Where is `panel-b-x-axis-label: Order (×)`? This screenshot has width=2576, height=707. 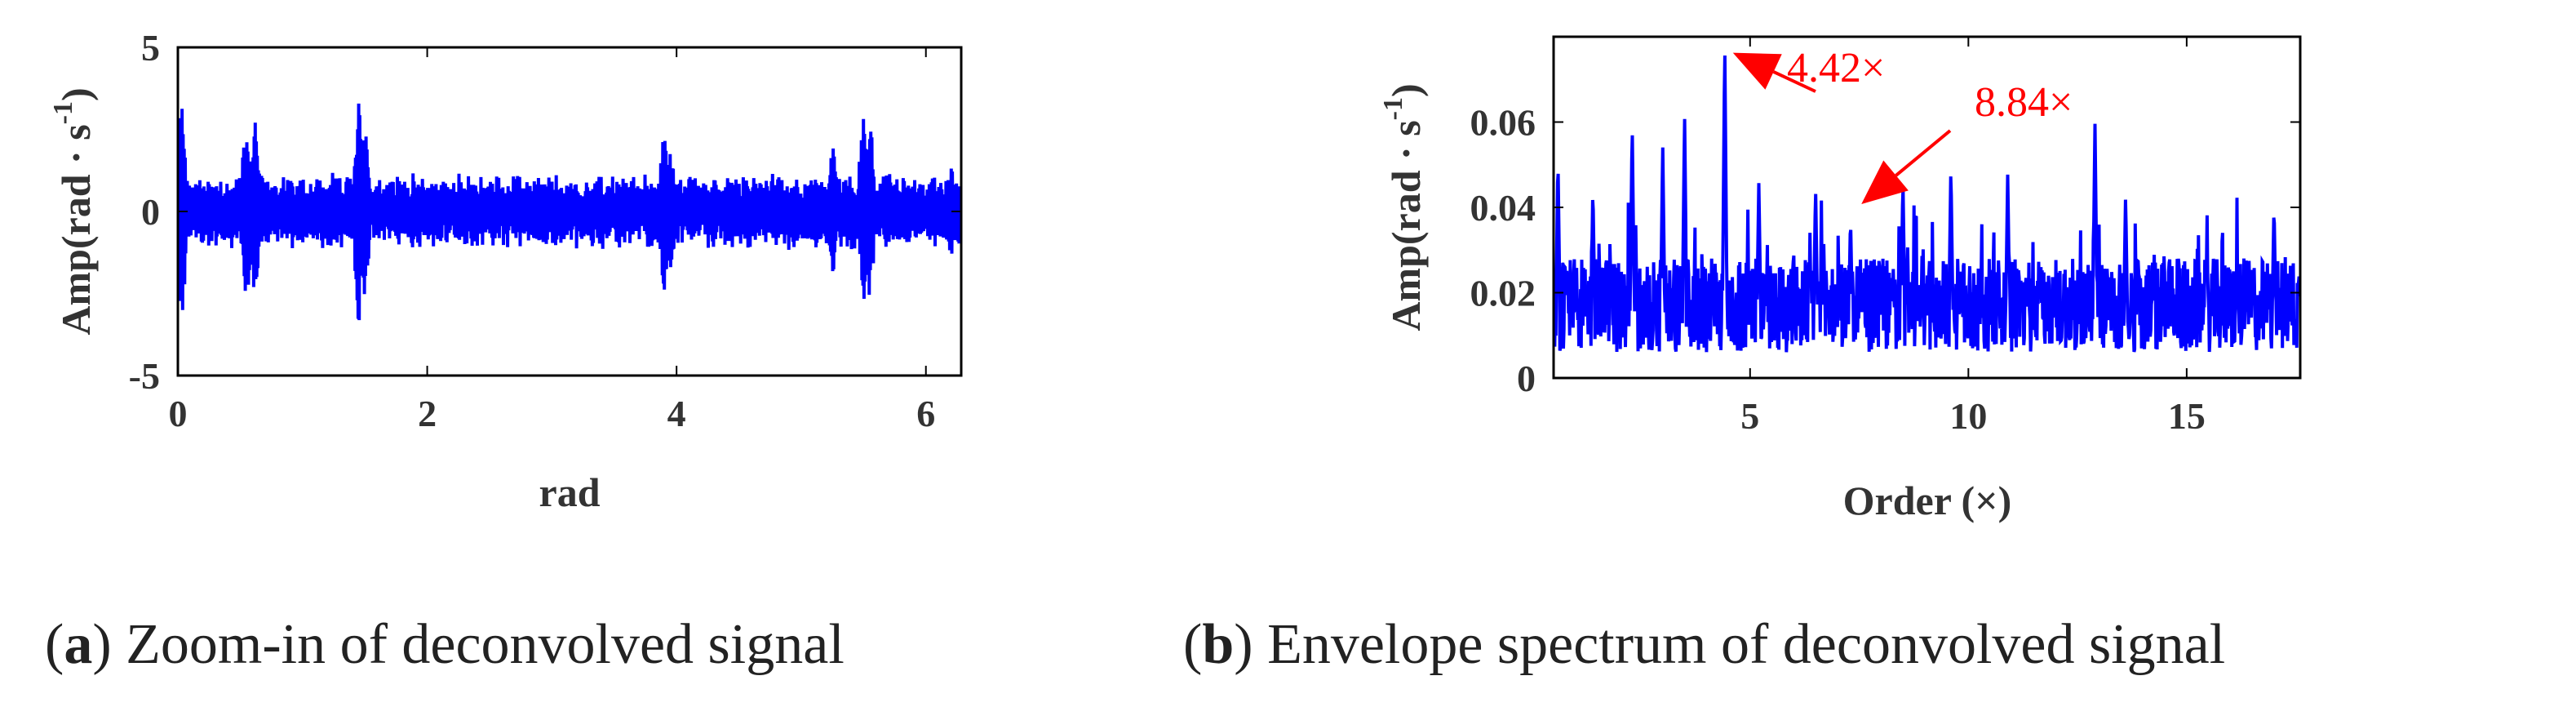 panel-b-x-axis-label: Order (×) is located at coordinates (1927, 501).